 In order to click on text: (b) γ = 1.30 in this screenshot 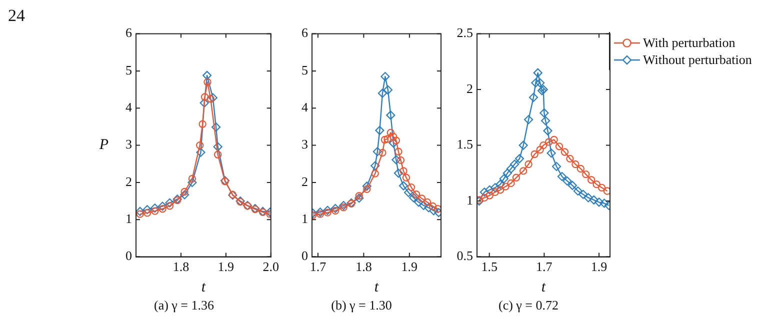, I will do `click(361, 305)`.